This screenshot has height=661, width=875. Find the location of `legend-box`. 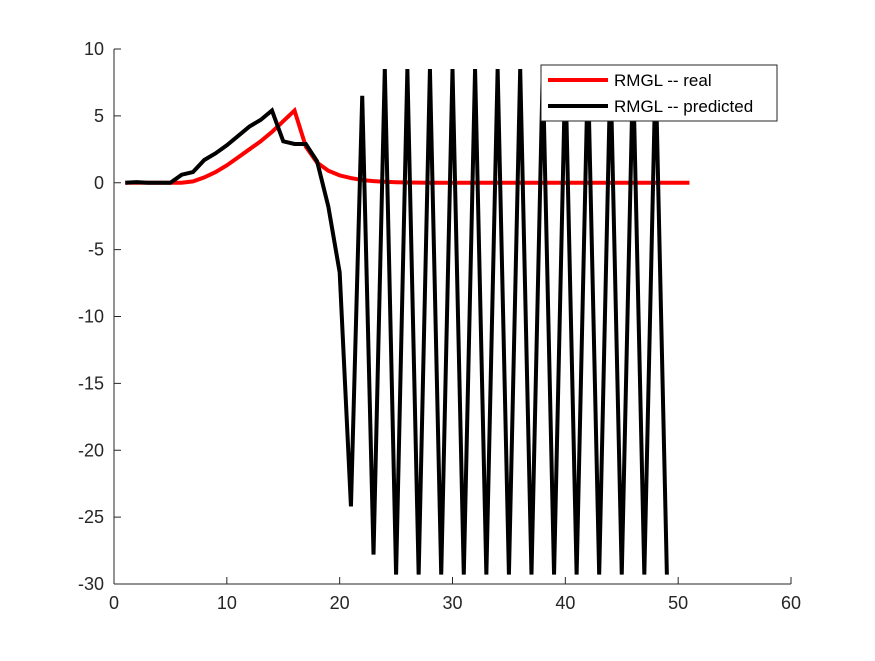

legend-box is located at coordinates (659, 93).